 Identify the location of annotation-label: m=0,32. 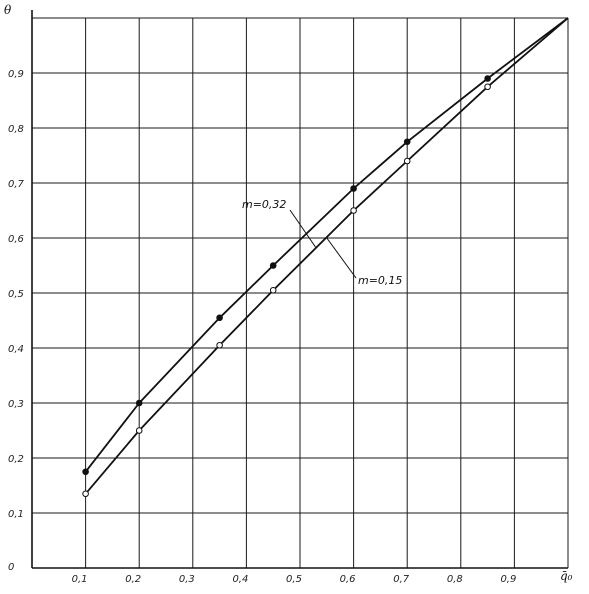
(264, 204).